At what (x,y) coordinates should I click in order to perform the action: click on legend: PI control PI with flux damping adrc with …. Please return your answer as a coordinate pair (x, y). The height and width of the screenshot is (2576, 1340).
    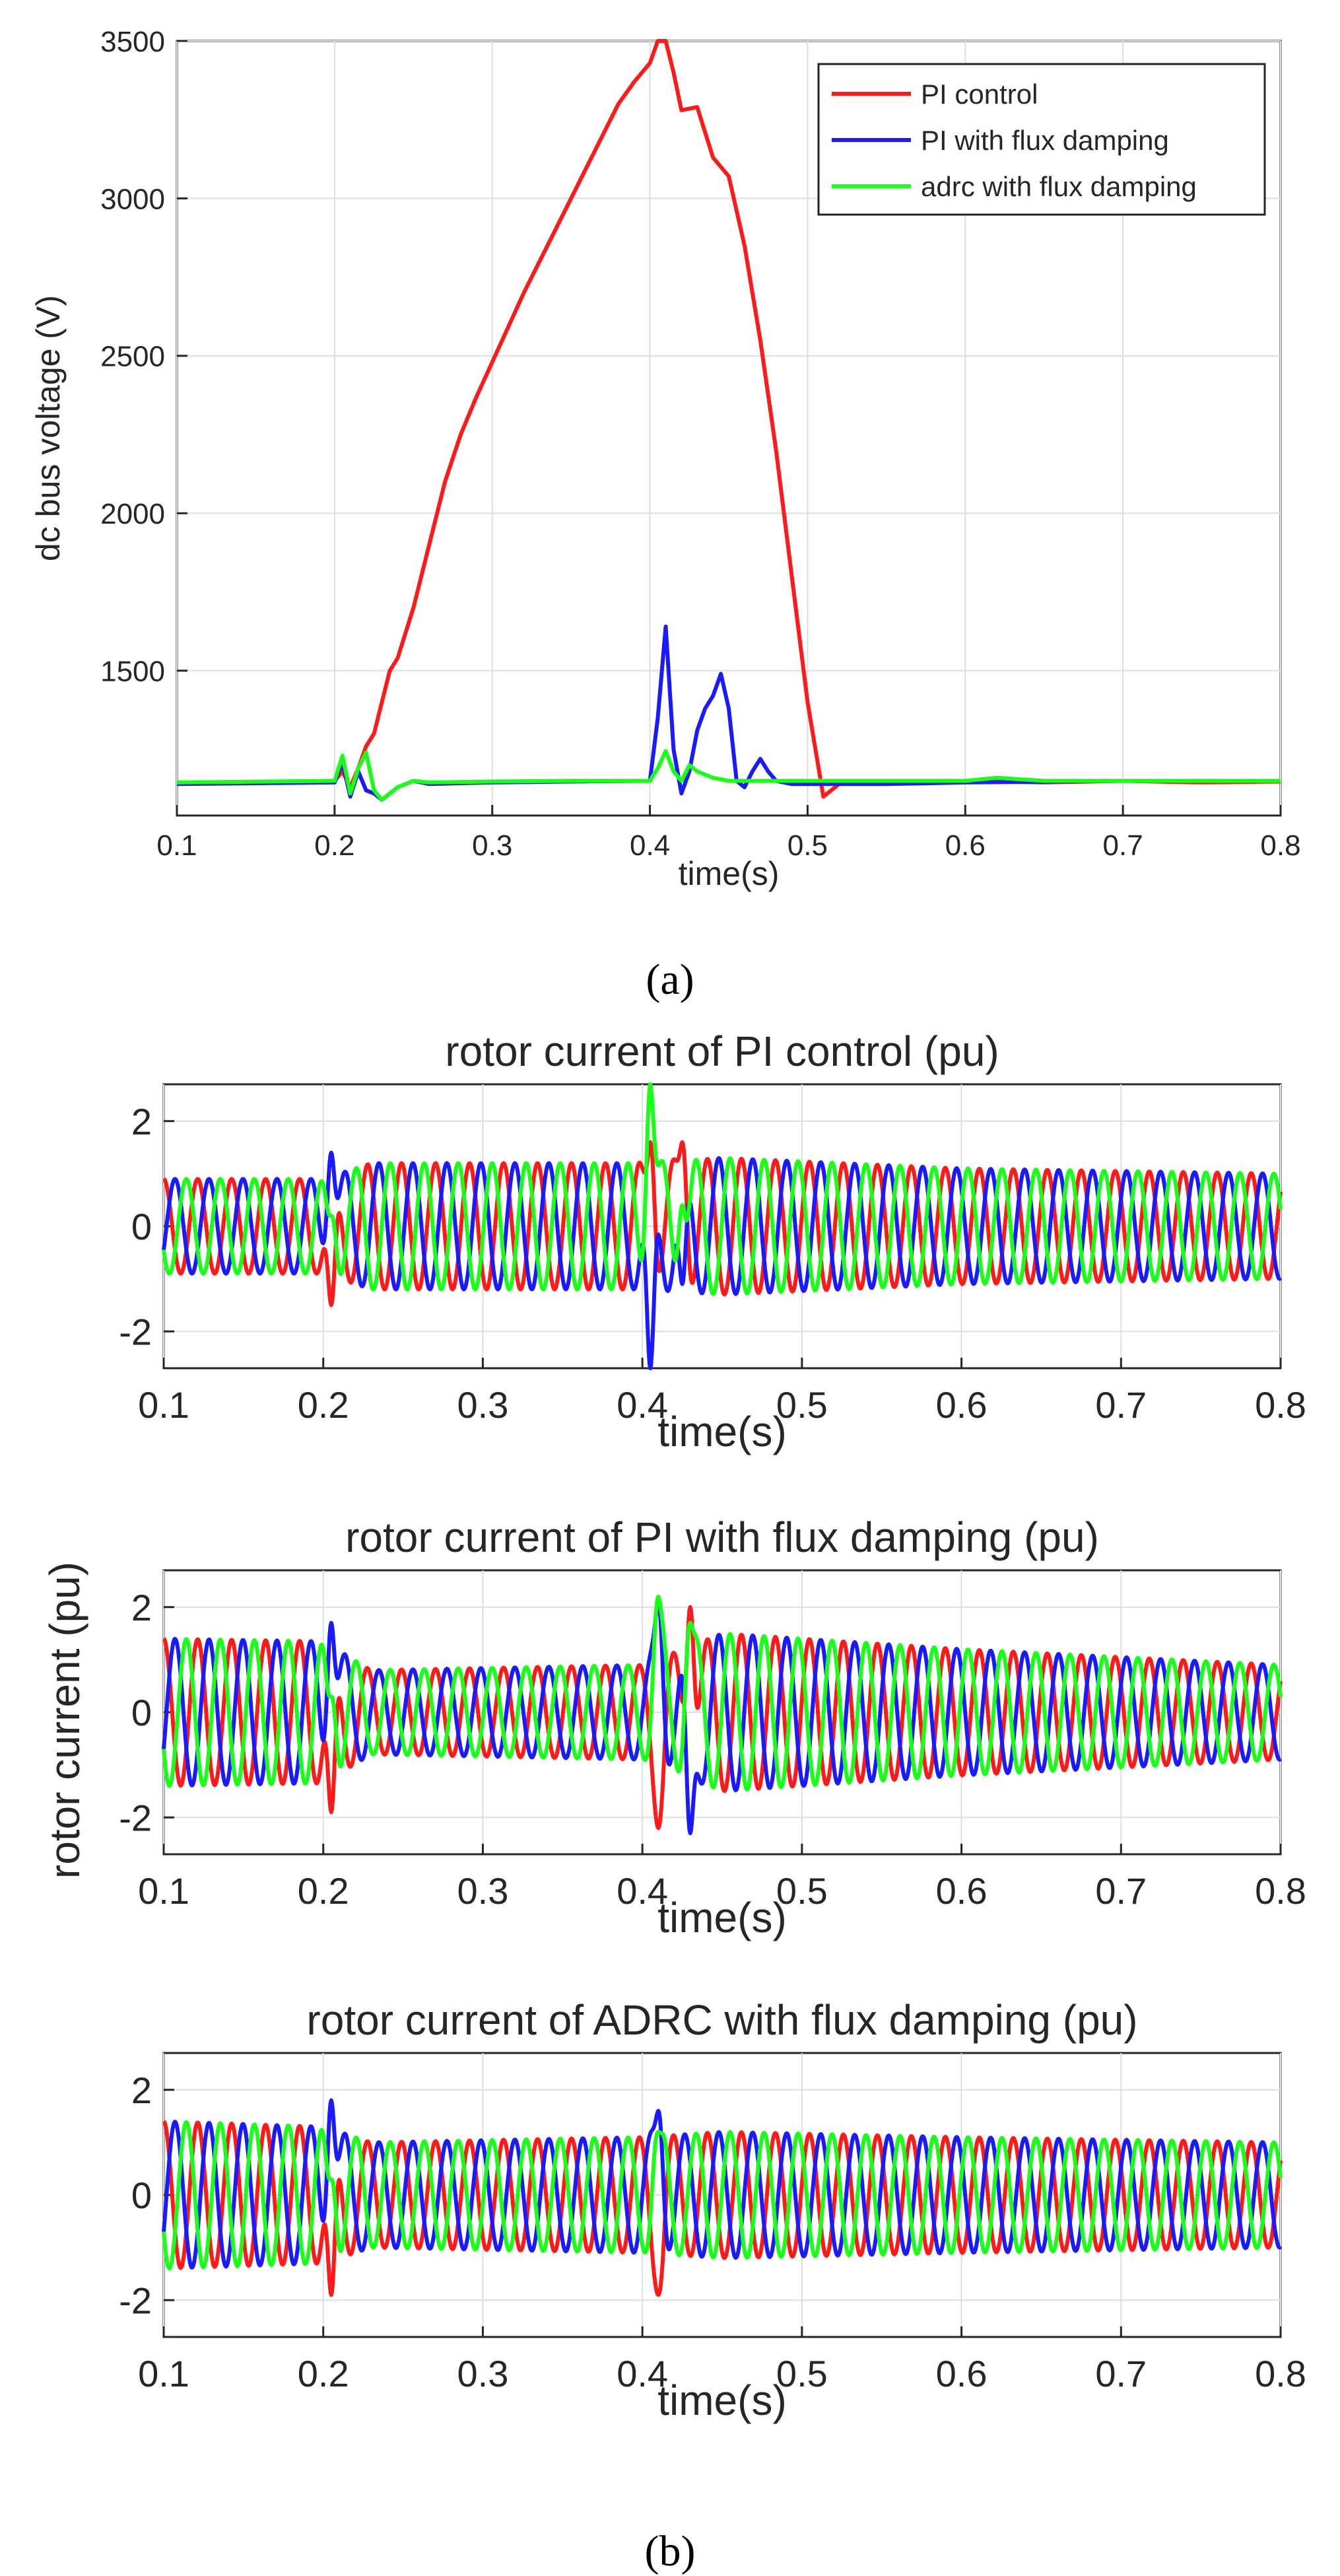
    Looking at the image, I should click on (1041, 140).